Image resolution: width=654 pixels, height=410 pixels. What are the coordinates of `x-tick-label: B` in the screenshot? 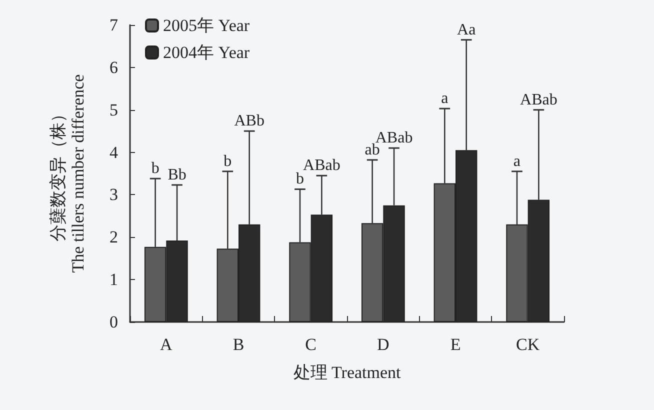 It's located at (238, 344).